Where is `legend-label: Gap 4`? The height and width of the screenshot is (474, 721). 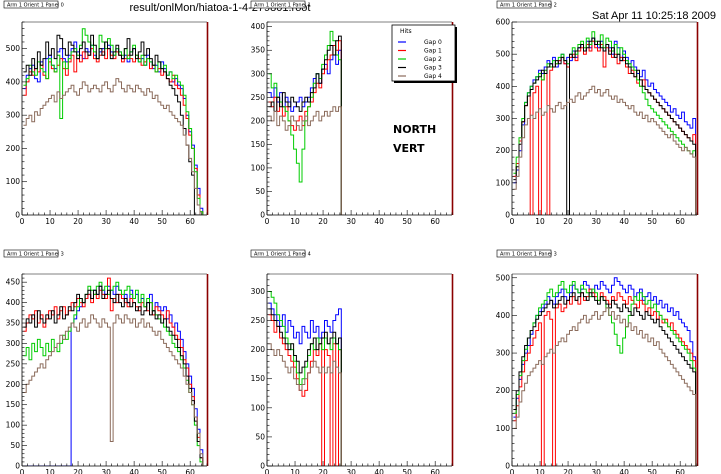 legend-label: Gap 4 is located at coordinates (433, 76).